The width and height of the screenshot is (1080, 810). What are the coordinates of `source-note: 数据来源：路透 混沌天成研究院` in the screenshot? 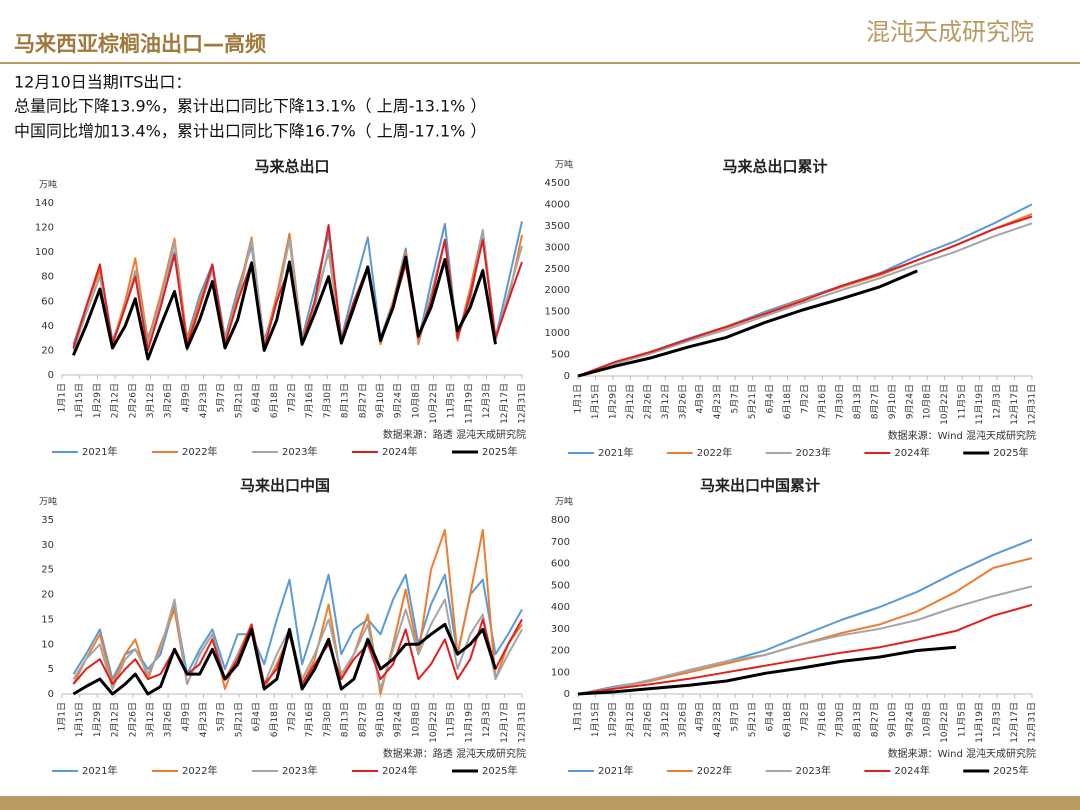 It's located at (454, 434).